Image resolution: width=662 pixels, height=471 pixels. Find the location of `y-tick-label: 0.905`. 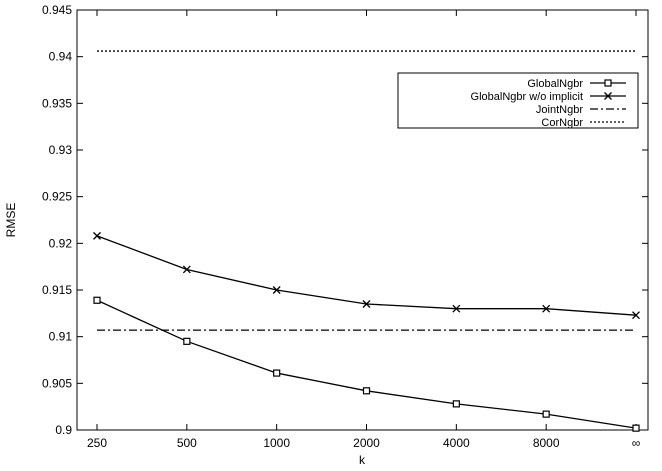

y-tick-label: 0.905 is located at coordinates (57, 383).